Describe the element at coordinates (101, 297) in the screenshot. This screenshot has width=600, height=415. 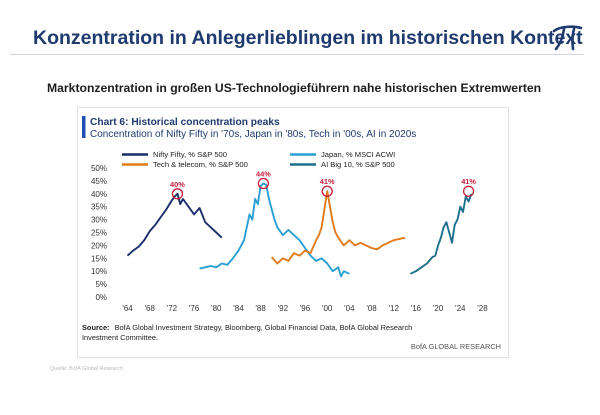
I see `y-tick-label: 0%` at that location.